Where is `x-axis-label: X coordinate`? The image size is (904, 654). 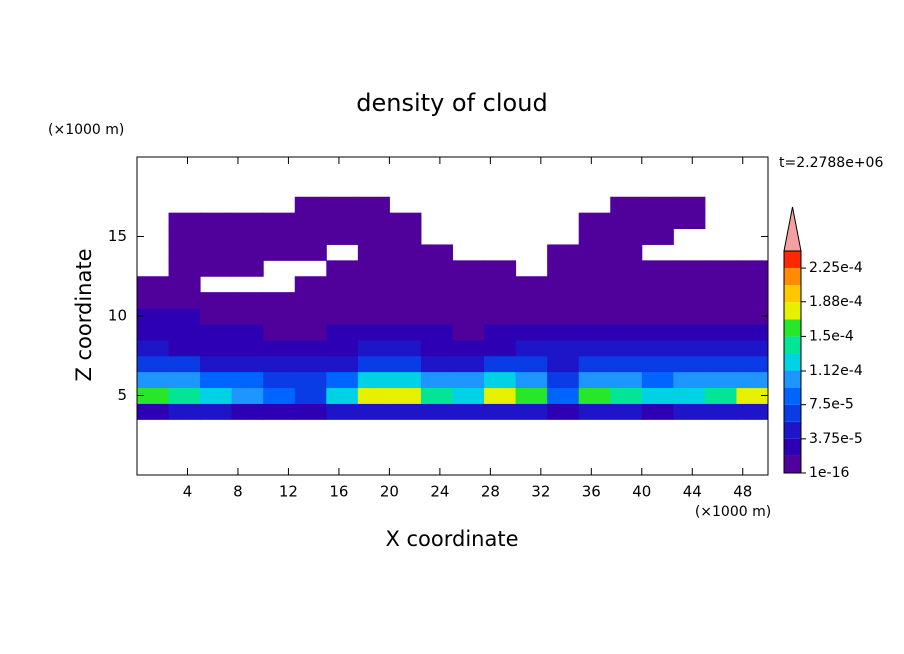
x-axis-label: X coordinate is located at coordinates (451, 539).